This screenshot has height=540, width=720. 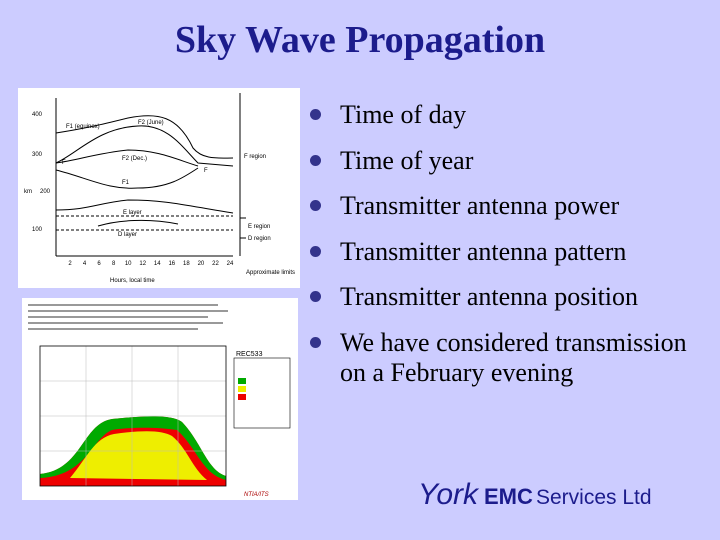 What do you see at coordinates (510, 297) in the screenshot?
I see `bullet-item: Transmitter antenna position` at bounding box center [510, 297].